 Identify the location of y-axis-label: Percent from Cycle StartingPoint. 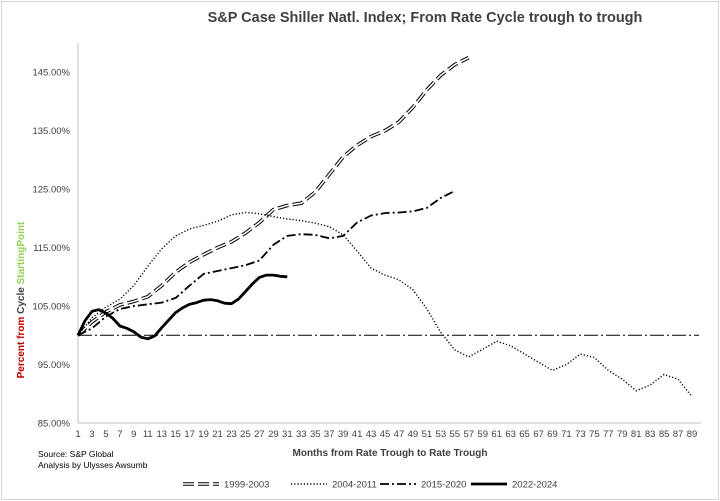
(21, 299).